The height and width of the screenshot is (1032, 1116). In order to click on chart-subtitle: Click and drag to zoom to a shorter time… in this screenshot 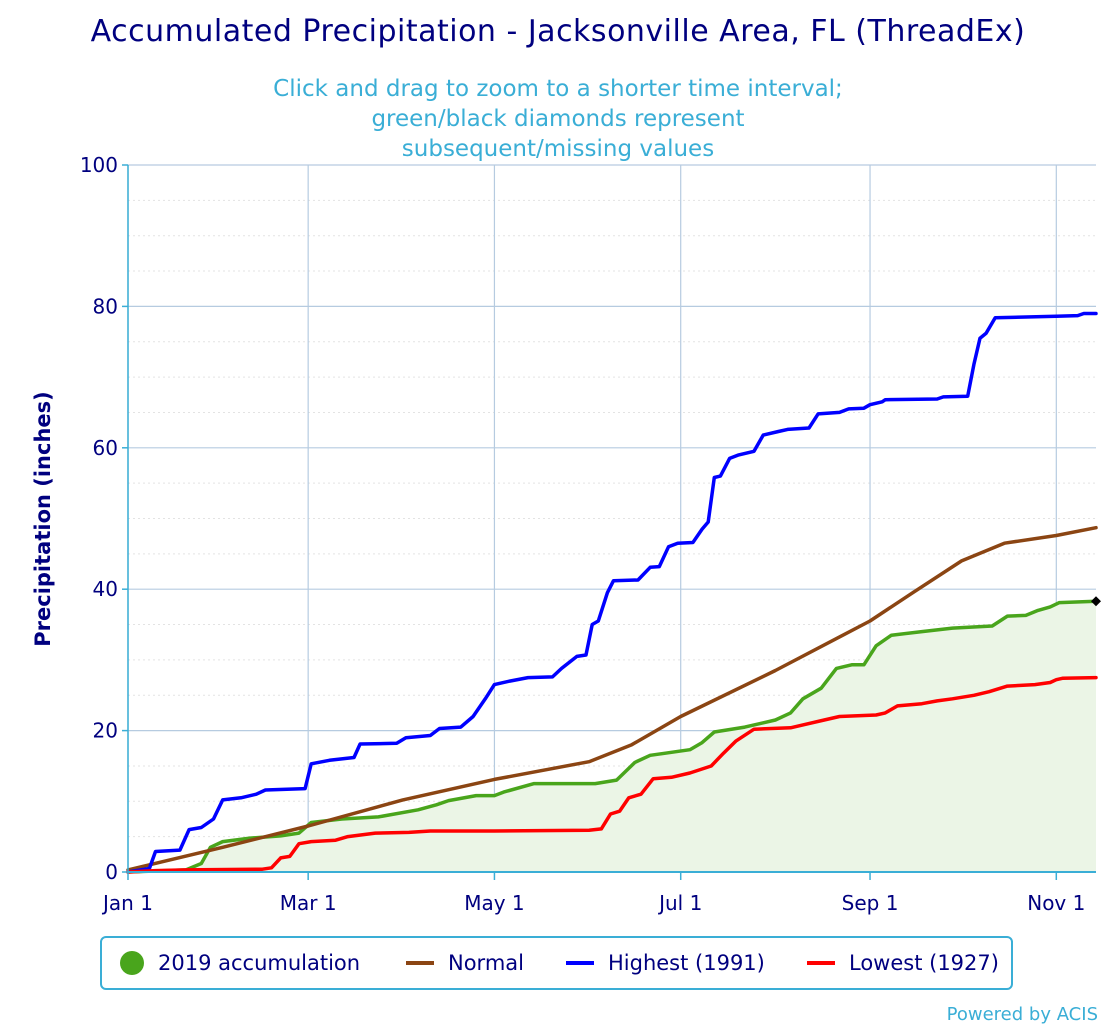, I will do `click(558, 119)`.